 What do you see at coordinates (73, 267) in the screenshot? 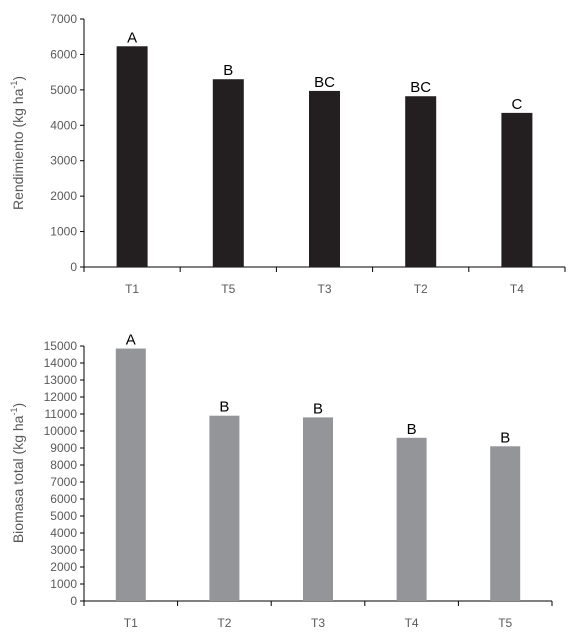
I see `yield-y-tick-label: 0` at bounding box center [73, 267].